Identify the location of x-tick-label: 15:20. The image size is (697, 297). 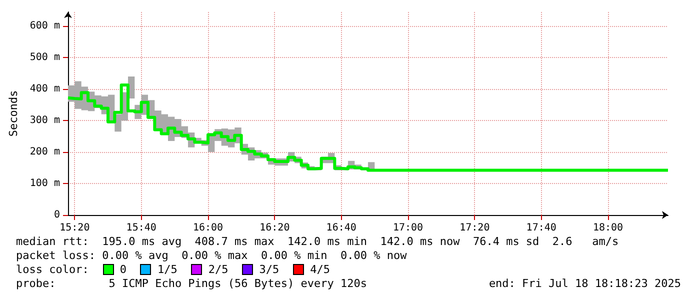
(75, 228).